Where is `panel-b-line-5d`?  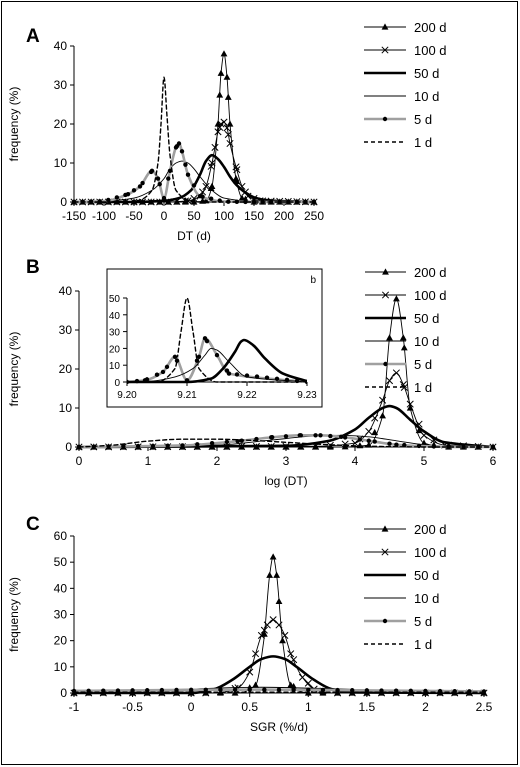
panel-b-line-5d is located at coordinates (286, 441).